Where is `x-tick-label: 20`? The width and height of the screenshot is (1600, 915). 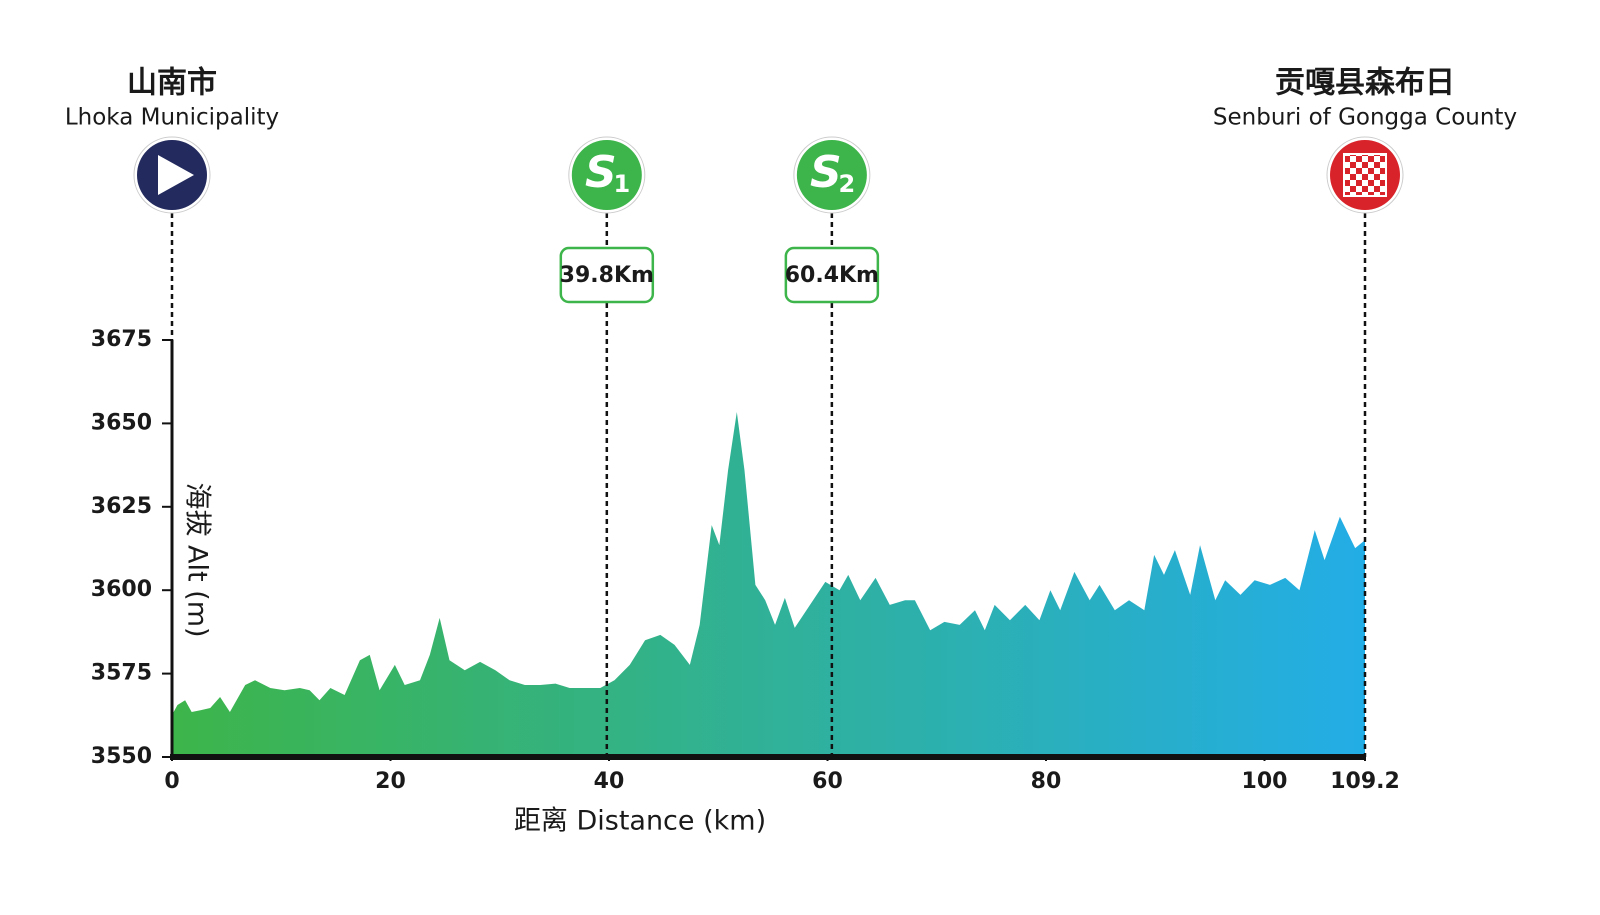
x-tick-label: 20 is located at coordinates (390, 781).